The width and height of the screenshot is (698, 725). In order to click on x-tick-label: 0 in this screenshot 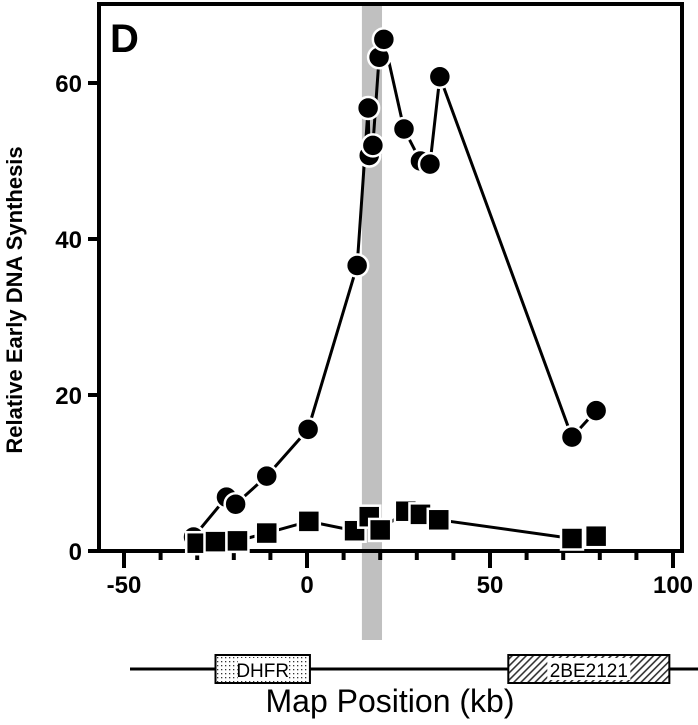, I will do `click(306, 585)`.